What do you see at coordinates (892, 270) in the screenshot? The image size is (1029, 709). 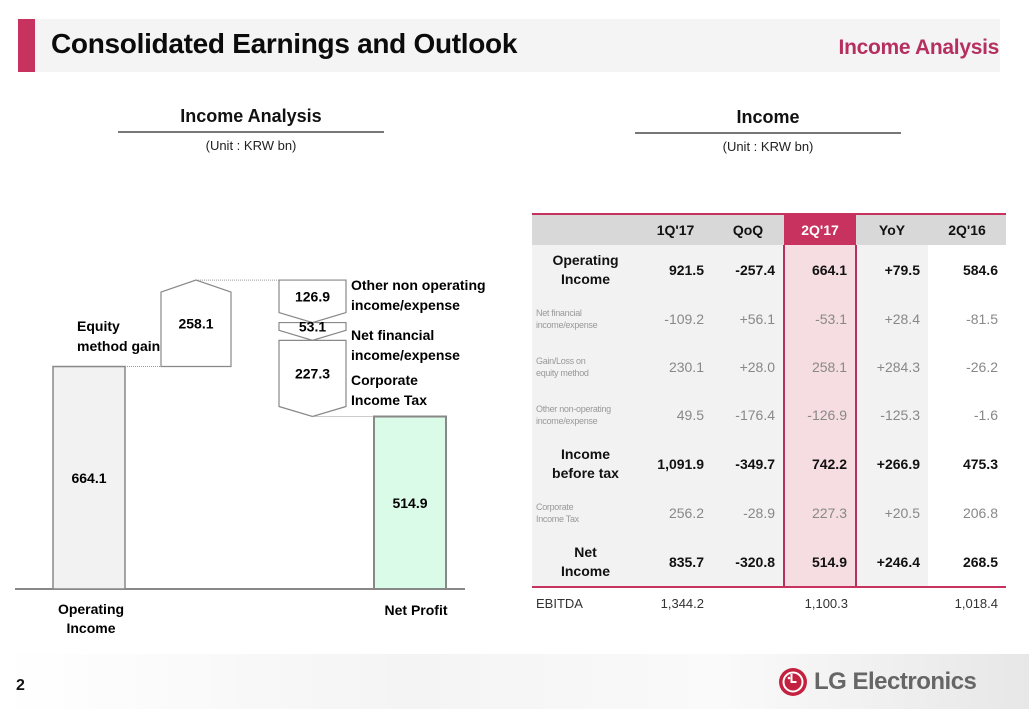 I see `table-cell: +79.5` at bounding box center [892, 270].